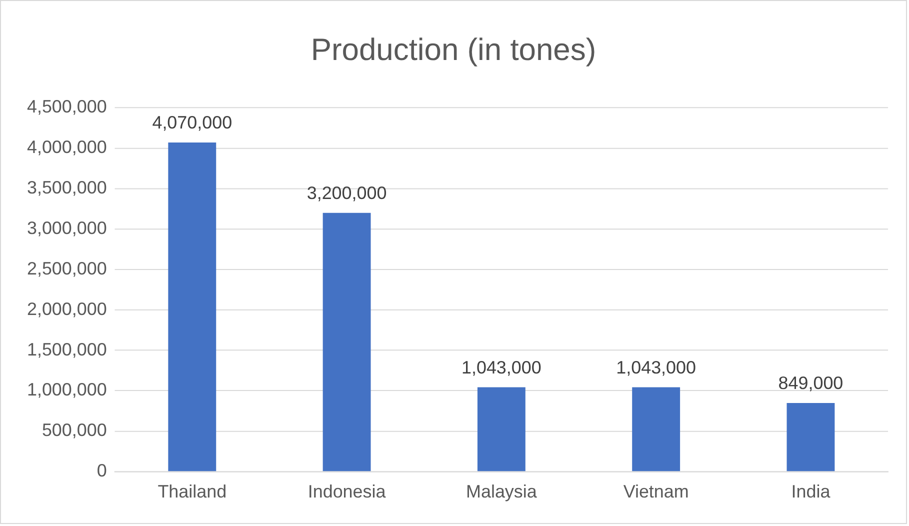  Describe the element at coordinates (66, 349) in the screenshot. I see `y-tick-label: 1,500,000` at that location.